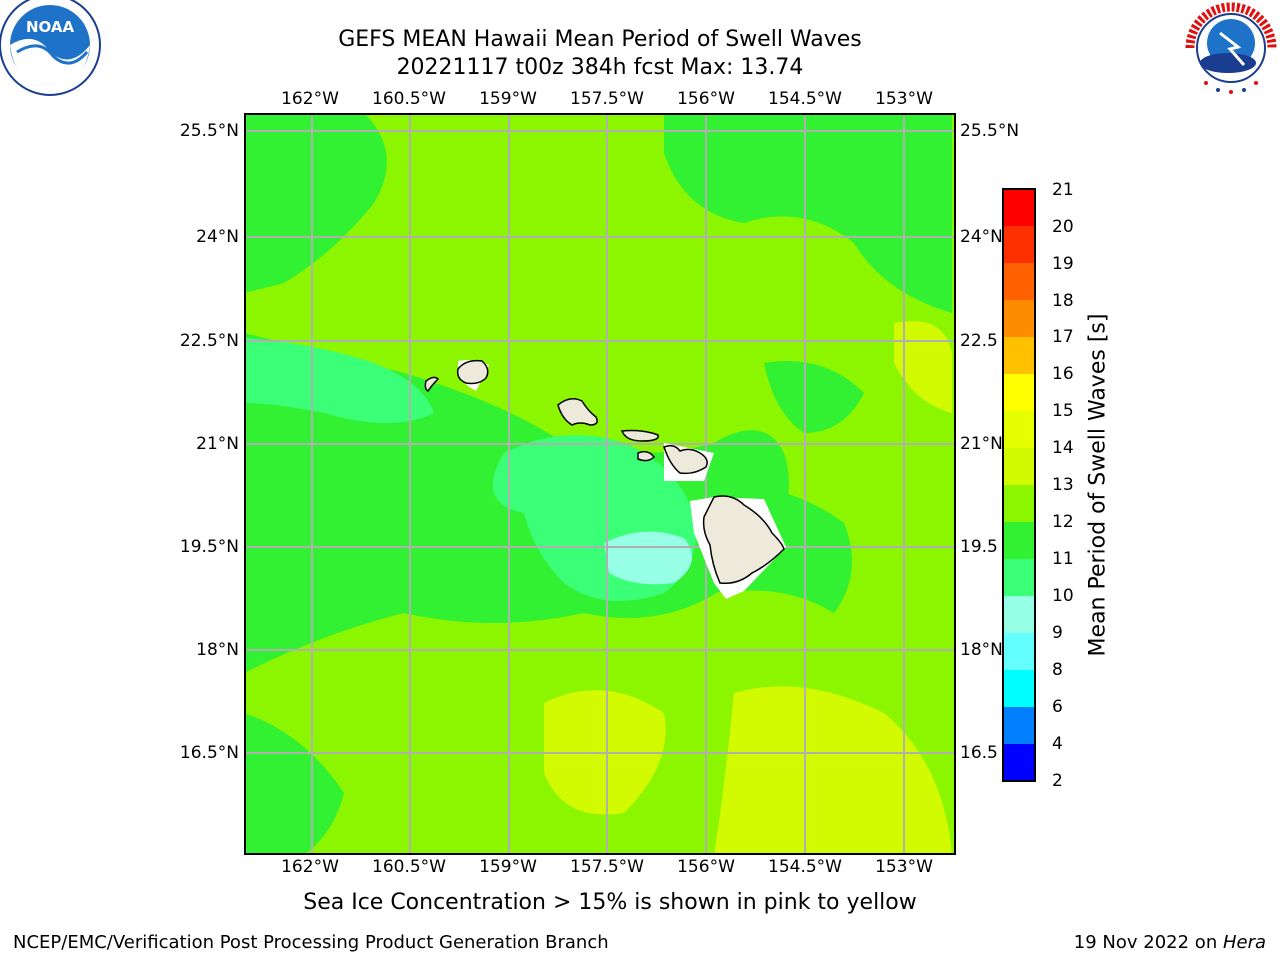  I want to click on big-island, so click(743, 540).